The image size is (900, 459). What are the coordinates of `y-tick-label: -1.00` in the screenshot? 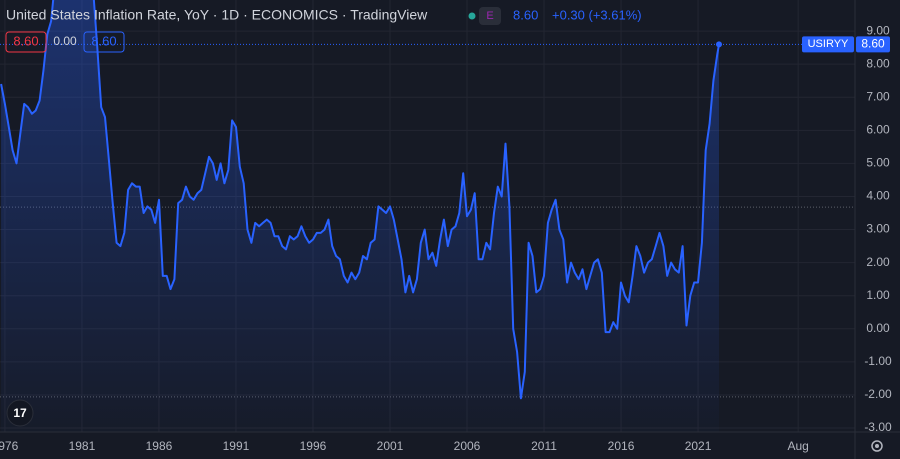 It's located at (878, 361).